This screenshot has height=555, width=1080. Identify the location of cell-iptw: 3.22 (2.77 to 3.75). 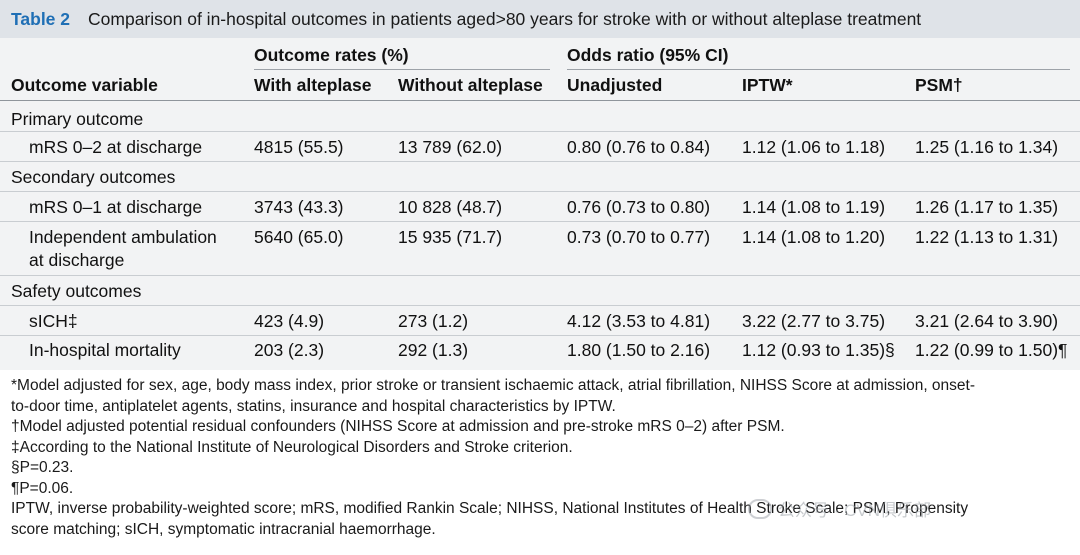
(814, 321).